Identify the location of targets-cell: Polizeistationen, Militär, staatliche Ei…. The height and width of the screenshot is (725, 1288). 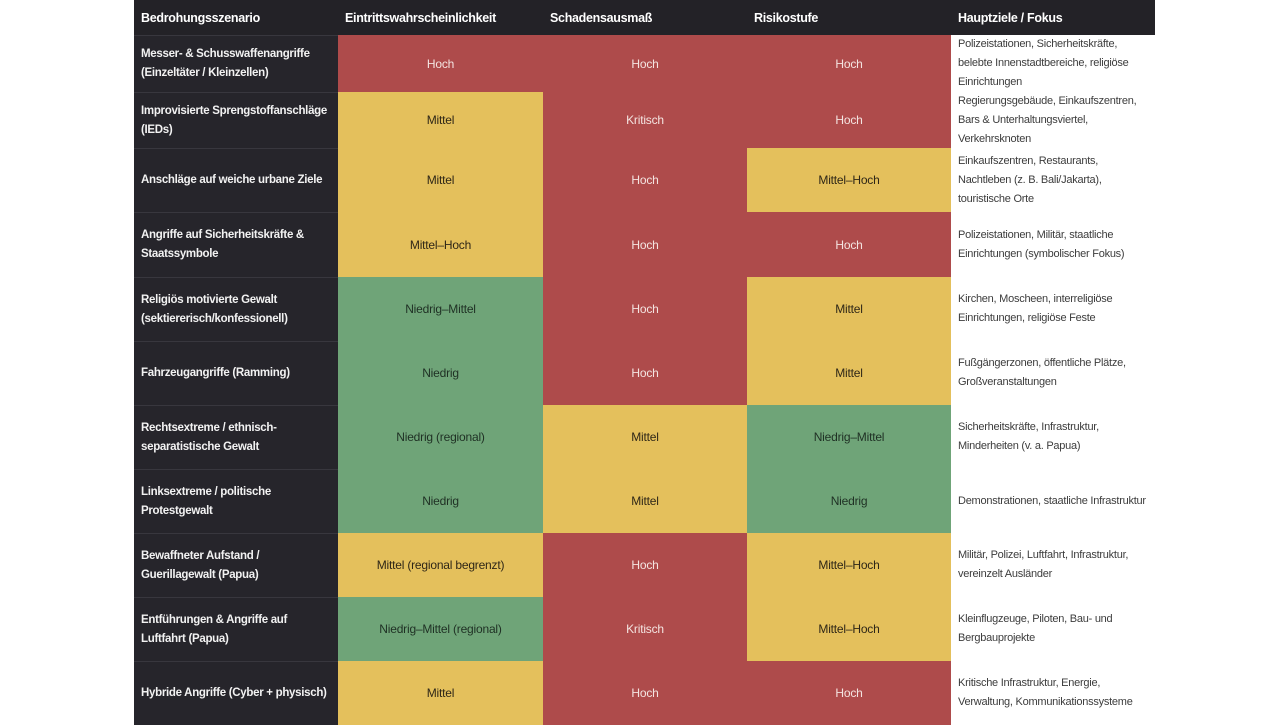
(1053, 244).